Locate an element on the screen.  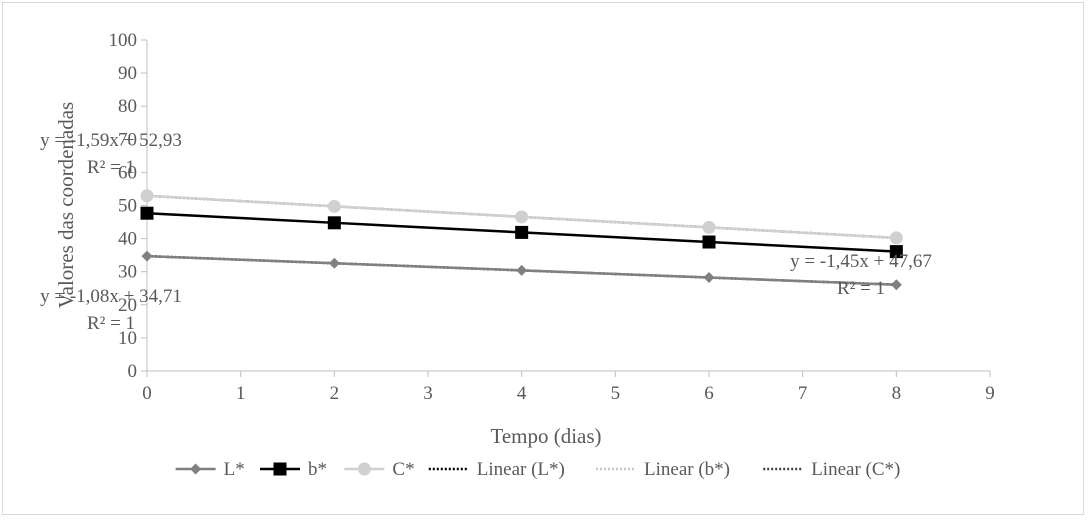
x-tick-label: 6 is located at coordinates (709, 393).